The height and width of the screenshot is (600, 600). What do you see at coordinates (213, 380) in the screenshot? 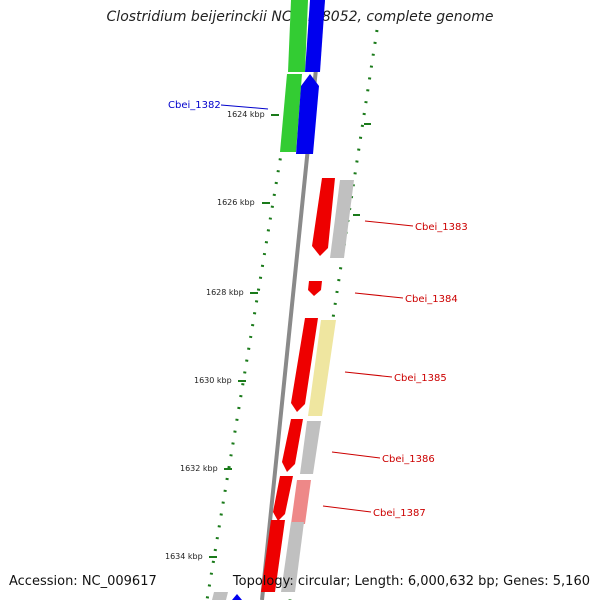
I see `tick-label: 1630 kbp` at bounding box center [213, 380].